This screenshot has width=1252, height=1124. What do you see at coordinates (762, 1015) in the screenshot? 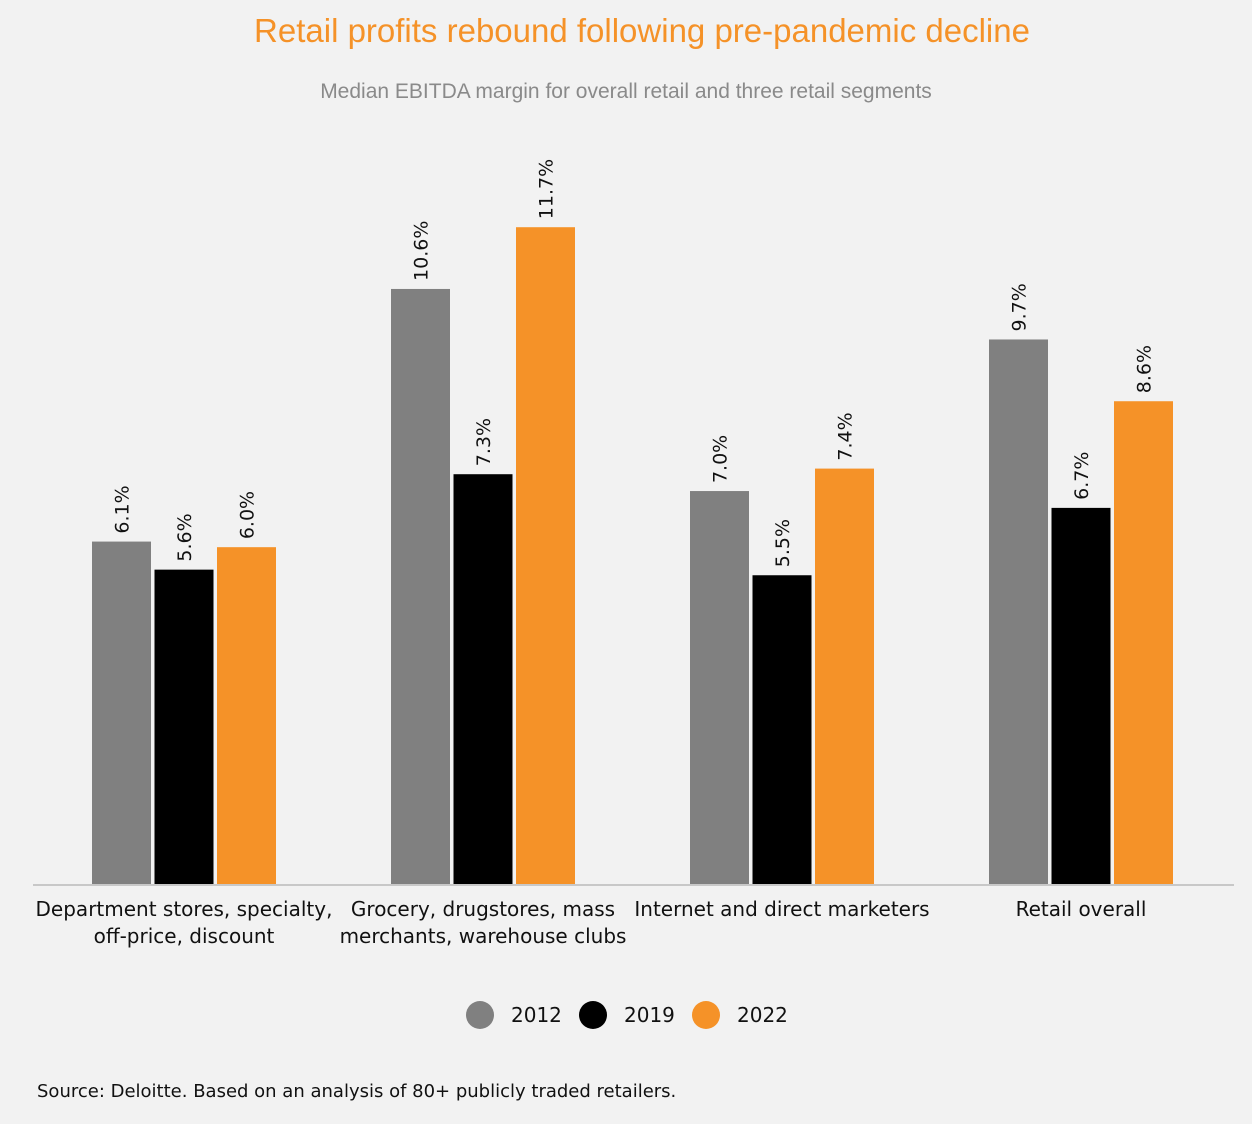
I see `legend-label-2022: 2022` at bounding box center [762, 1015].